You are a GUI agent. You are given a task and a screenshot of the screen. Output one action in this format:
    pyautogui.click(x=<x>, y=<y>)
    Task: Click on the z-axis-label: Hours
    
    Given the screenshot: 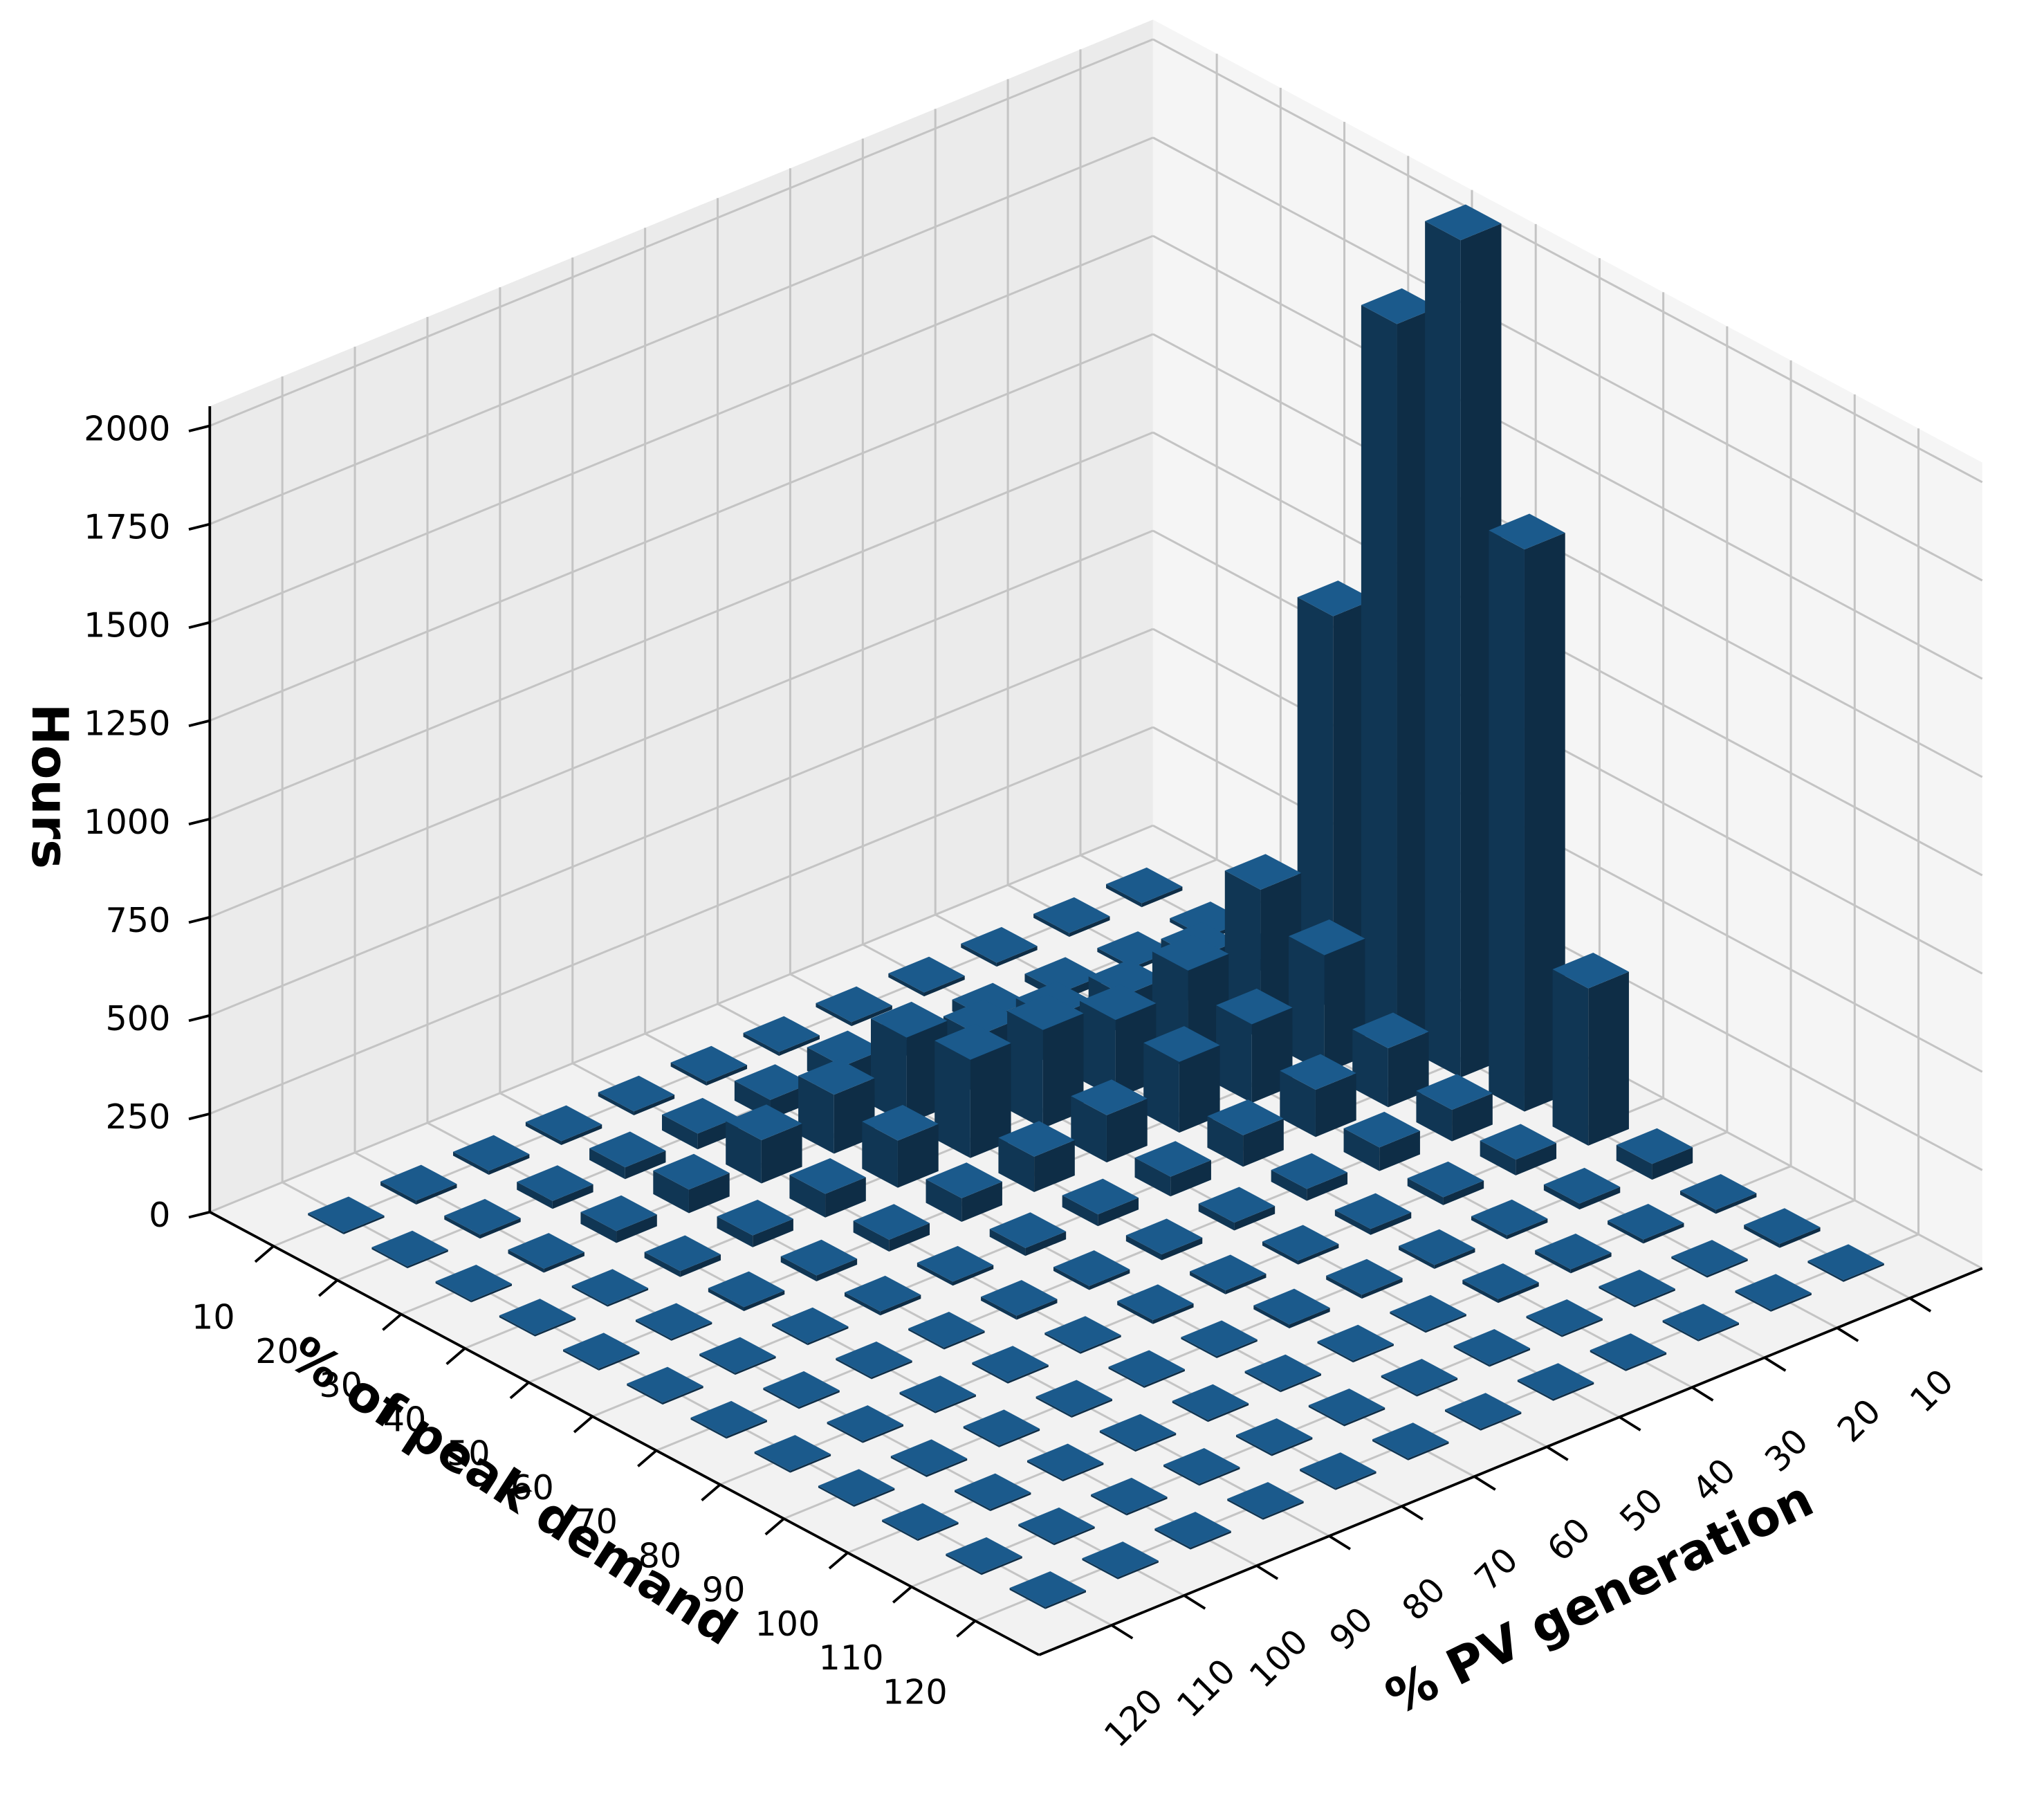 What is the action you would take?
    pyautogui.click(x=50, y=787)
    